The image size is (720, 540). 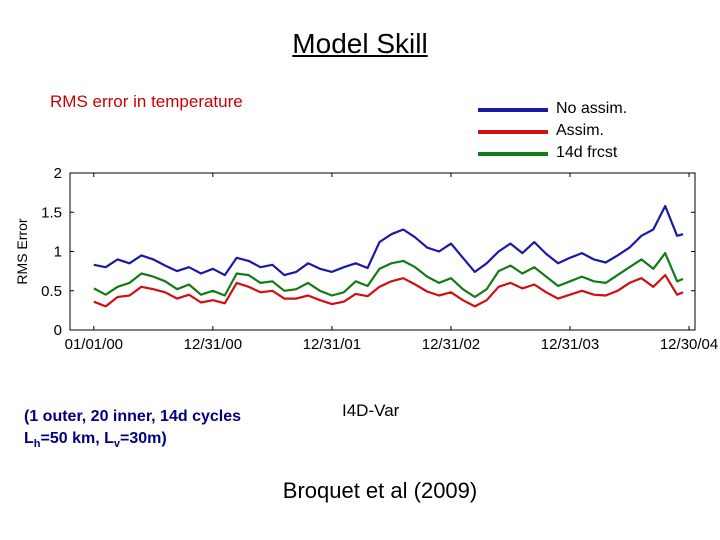 I want to click on x-tick-label: 12/31/00, so click(x=213, y=344).